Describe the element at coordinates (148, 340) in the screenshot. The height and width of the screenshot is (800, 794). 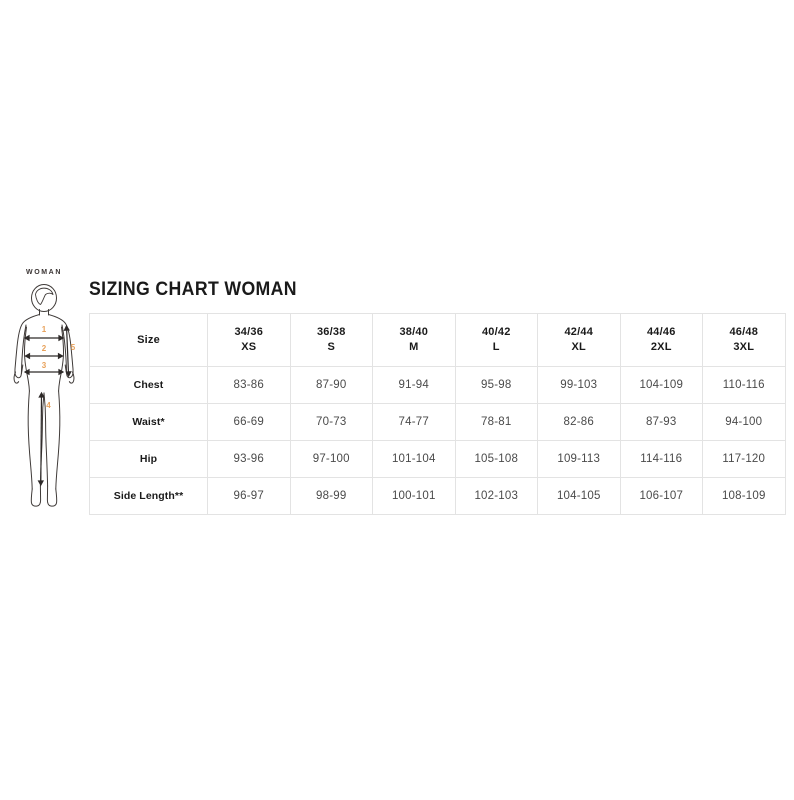
I see `header-size-label: Size` at that location.